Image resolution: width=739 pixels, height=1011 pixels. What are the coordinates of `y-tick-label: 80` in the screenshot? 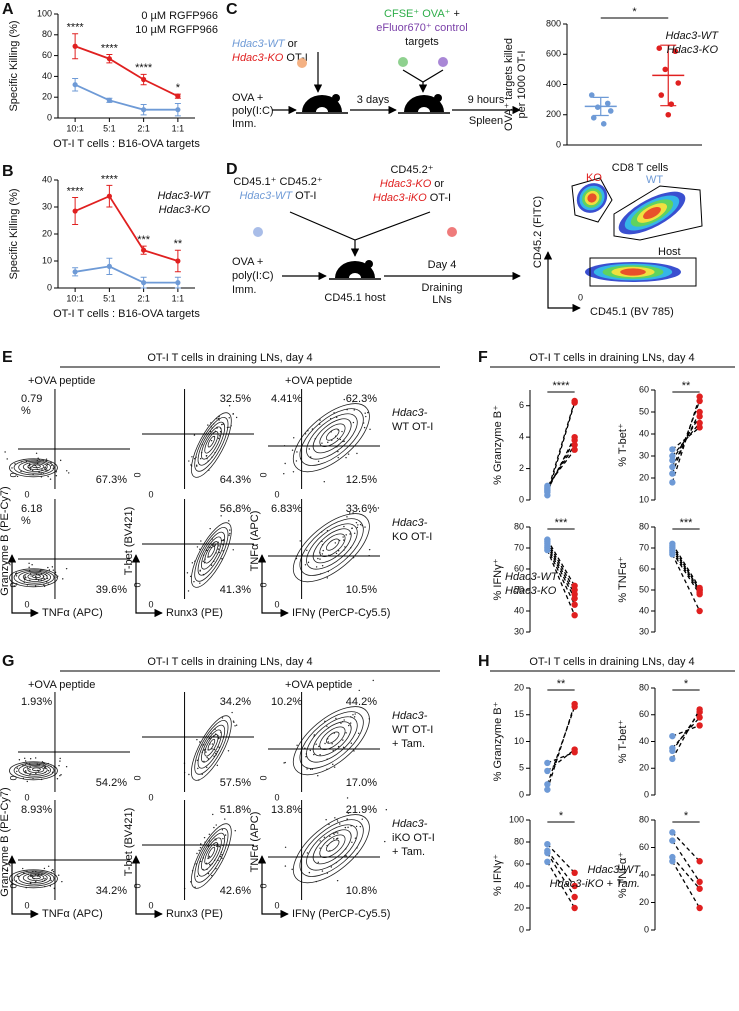 It's located at (644, 819).